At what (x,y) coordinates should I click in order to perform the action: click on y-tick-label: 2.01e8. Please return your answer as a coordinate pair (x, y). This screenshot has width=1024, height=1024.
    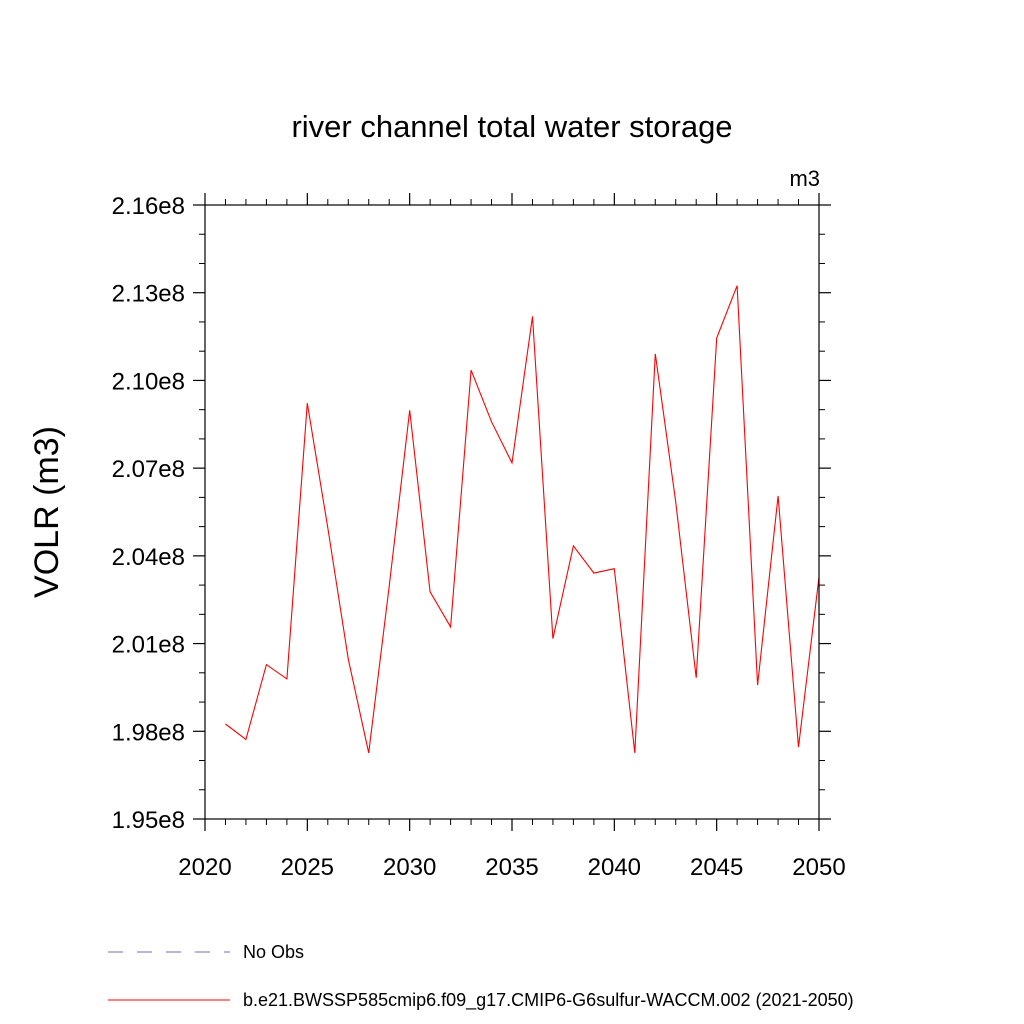
    Looking at the image, I should click on (148, 645).